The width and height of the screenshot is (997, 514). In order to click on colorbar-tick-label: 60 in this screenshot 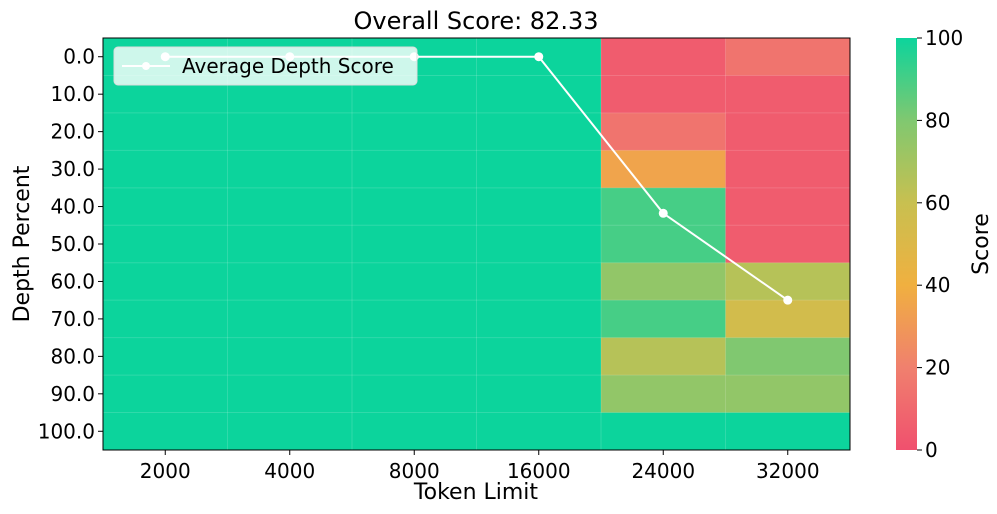, I will do `click(937, 203)`.